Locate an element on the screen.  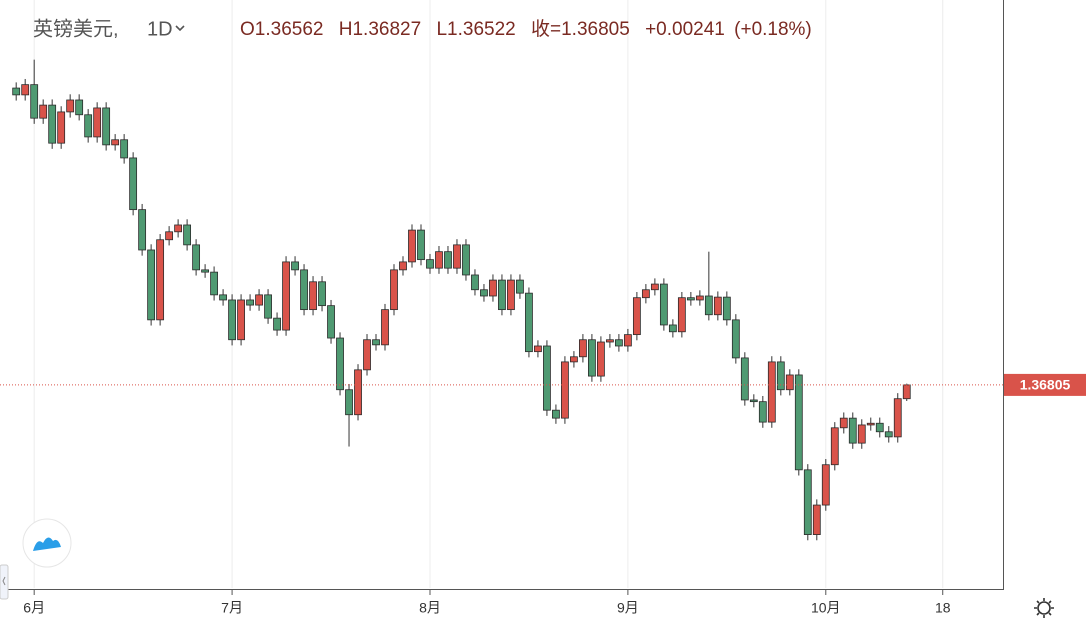
last-price-label: 1.36805 is located at coordinates (1045, 385).